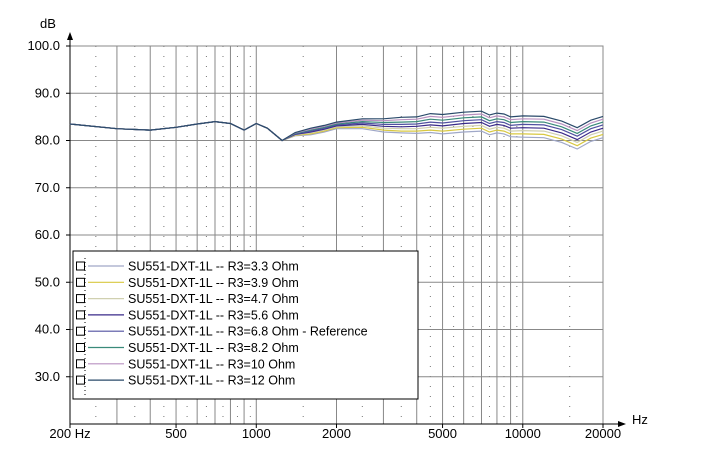 Image resolution: width=720 pixels, height=469 pixels. I want to click on legend-label: SU551-DXT-1L -- R3=3.9 Ohm, so click(213, 283).